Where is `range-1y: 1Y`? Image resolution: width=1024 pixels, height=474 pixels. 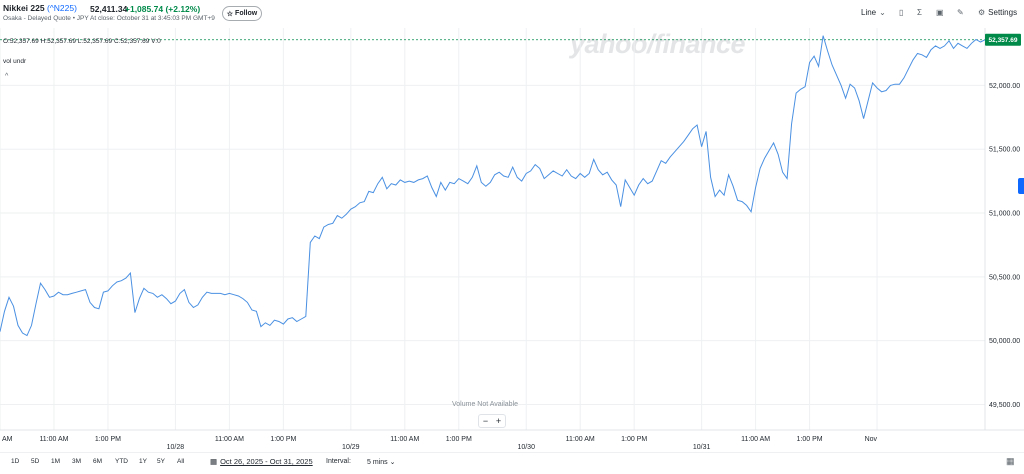
range-1y: 1Y is located at coordinates (143, 461).